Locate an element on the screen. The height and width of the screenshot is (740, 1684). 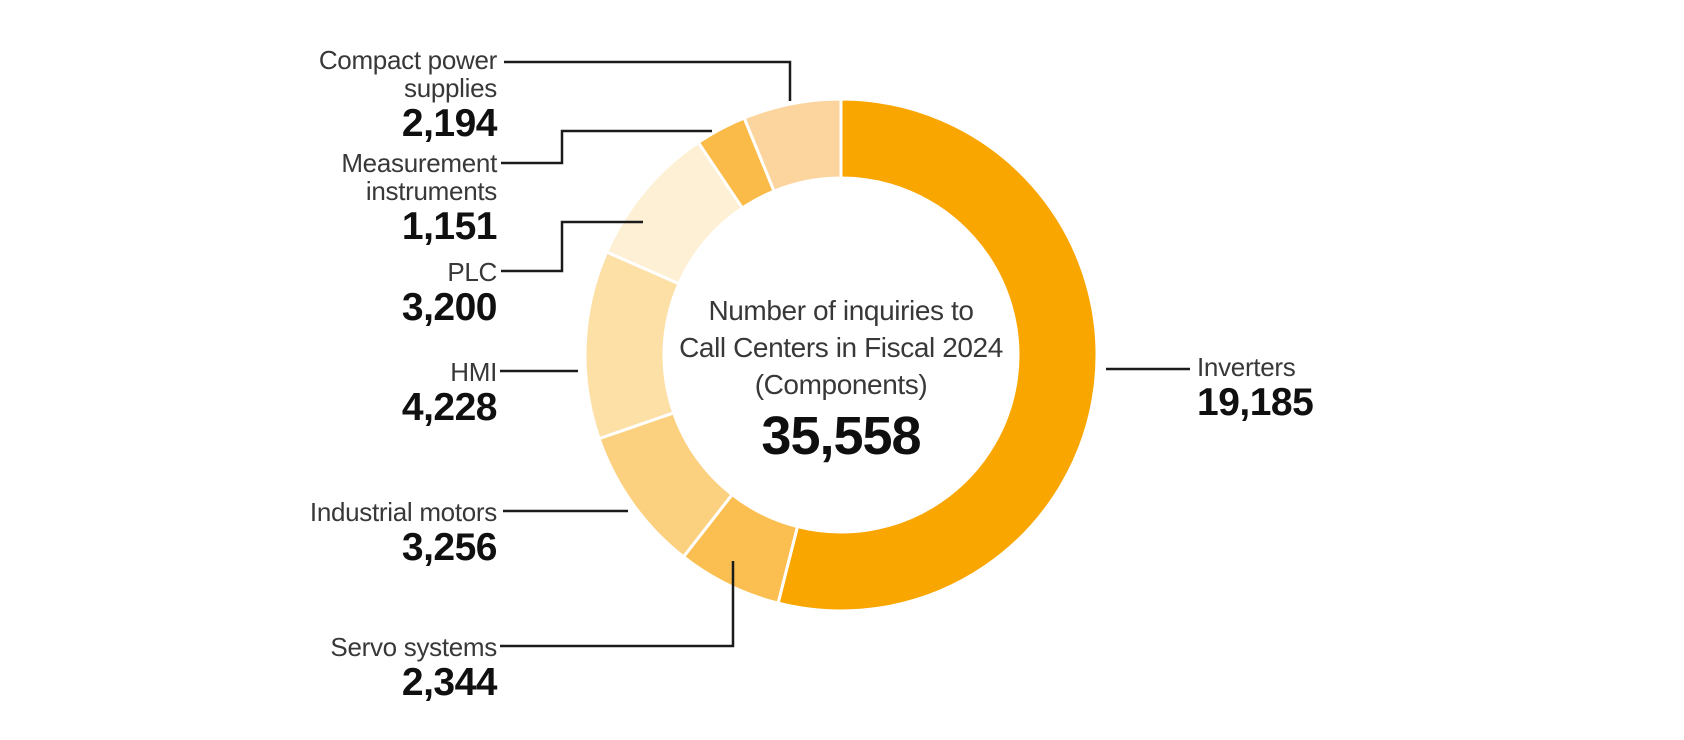
donut-segment-compact-power-supplies is located at coordinates (792, 145).